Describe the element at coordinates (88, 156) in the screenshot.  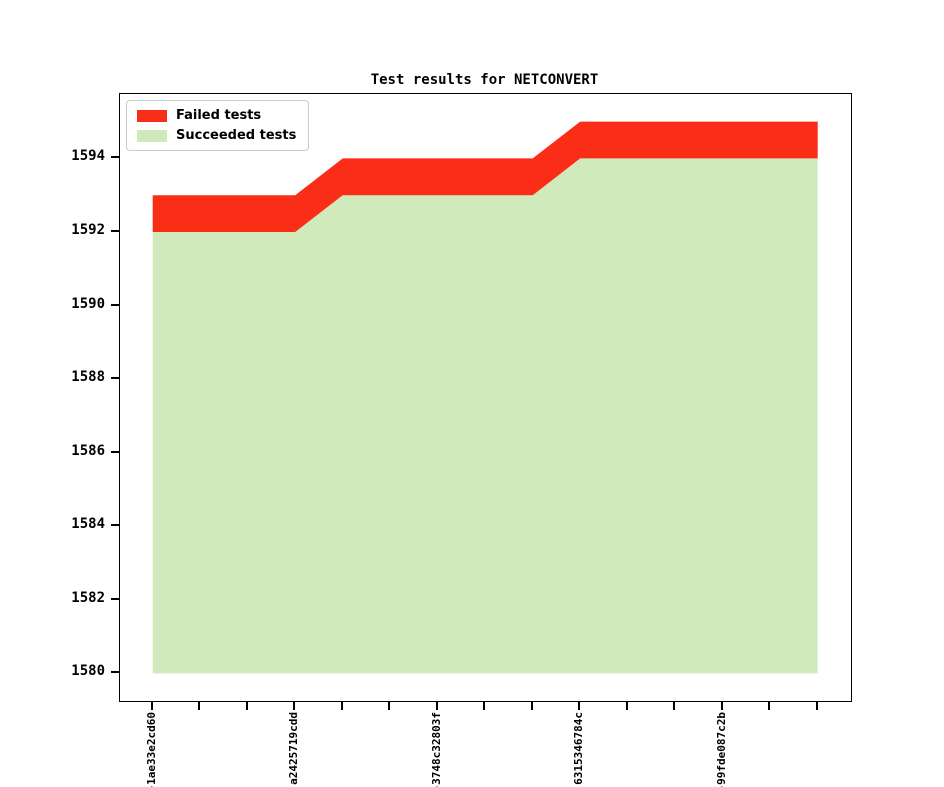
I see `y-tick-label: 1594` at that location.